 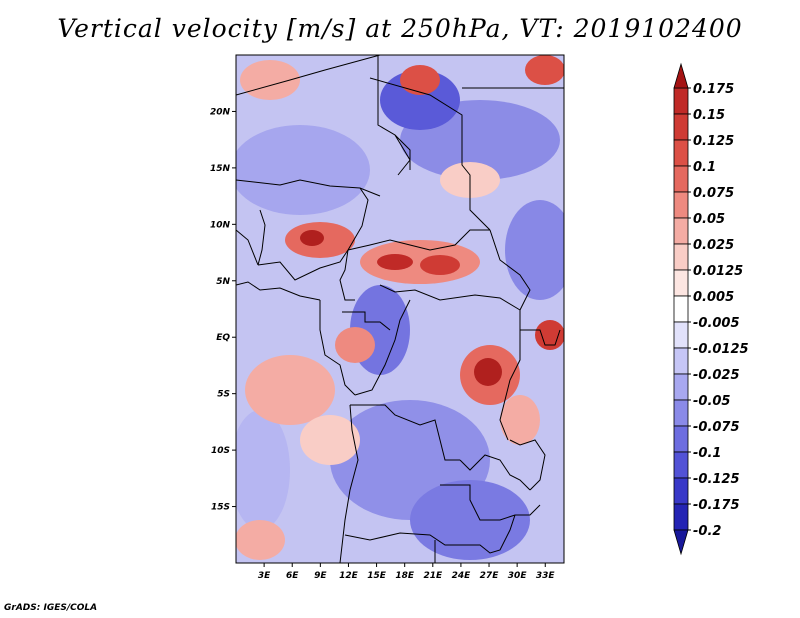 I want to click on lon-tick-label: 30E, so click(x=518, y=576).